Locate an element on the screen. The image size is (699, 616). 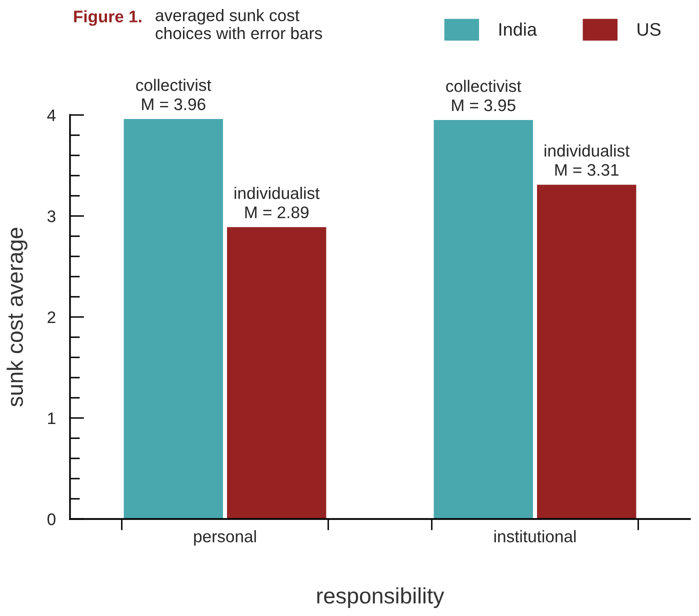
y-tick-label: 3 is located at coordinates (51, 216).